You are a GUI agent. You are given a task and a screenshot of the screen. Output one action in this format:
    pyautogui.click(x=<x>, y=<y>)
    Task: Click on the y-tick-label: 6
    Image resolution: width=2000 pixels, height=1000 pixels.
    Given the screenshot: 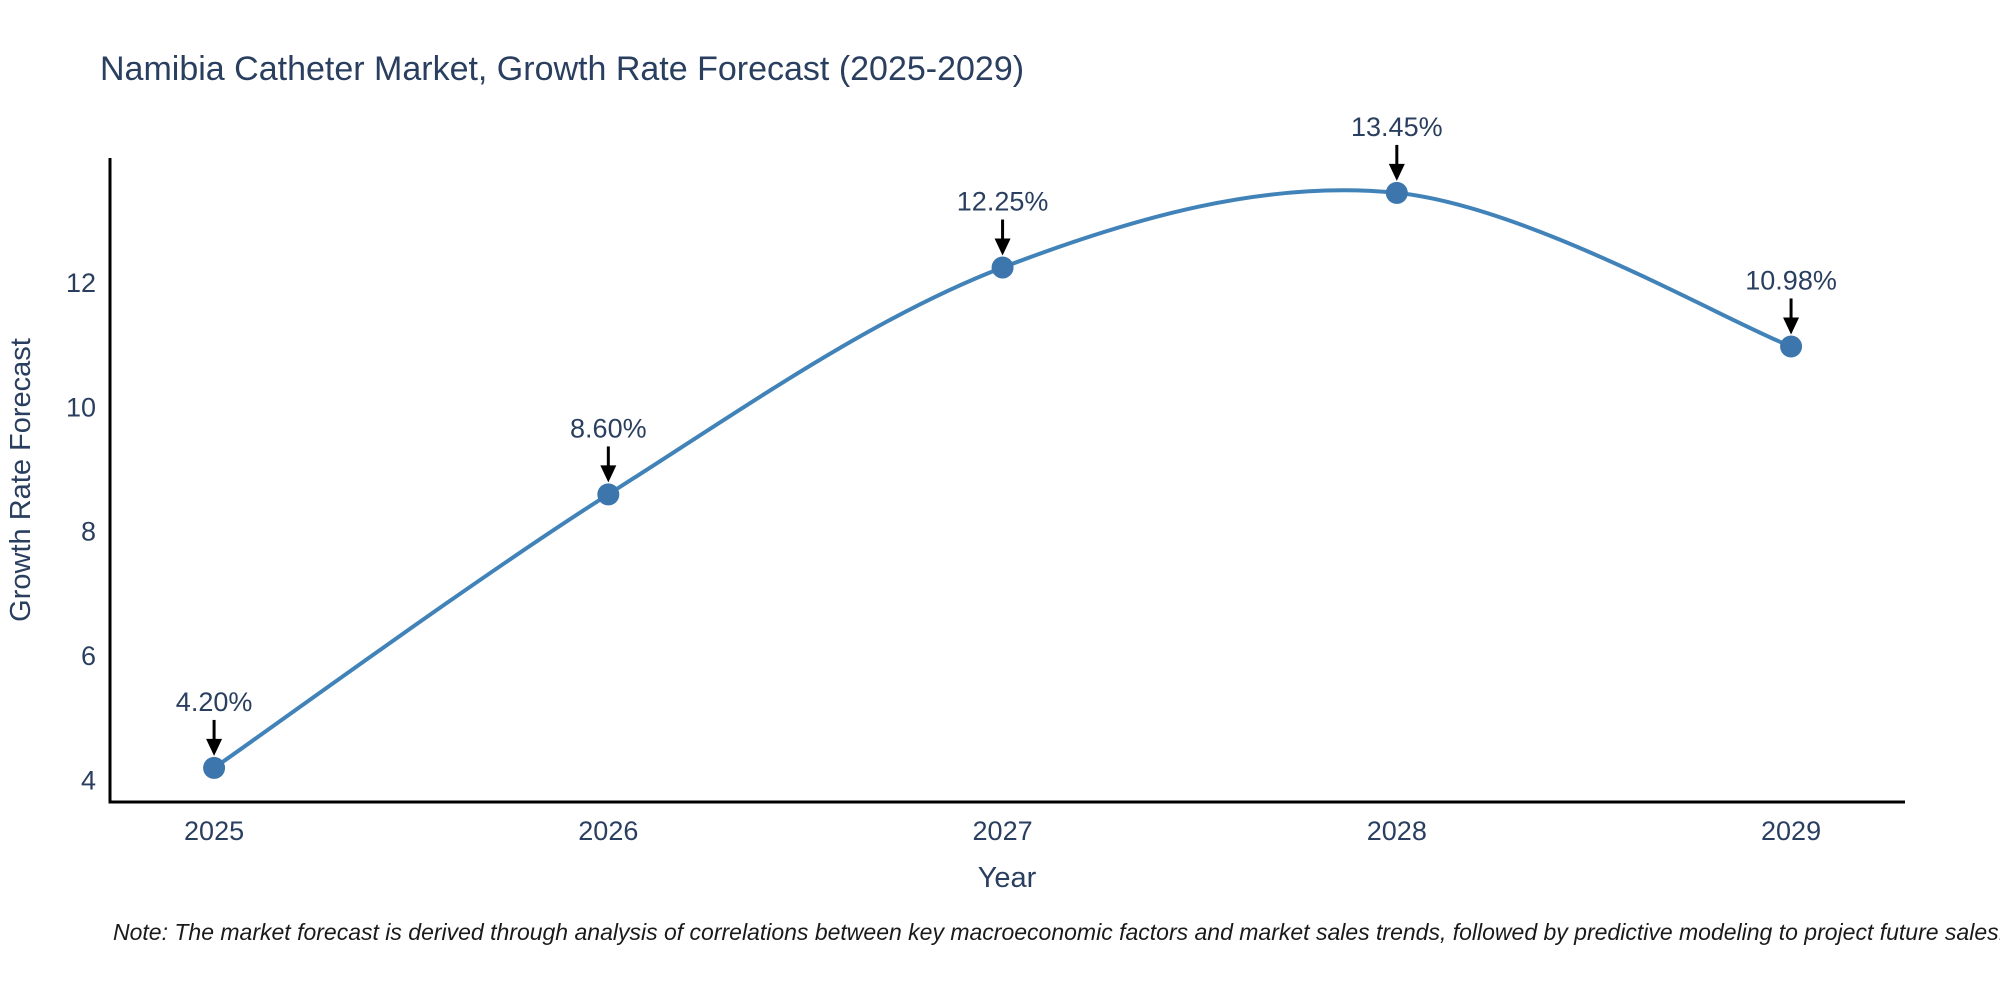 What is the action you would take?
    pyautogui.click(x=88, y=656)
    